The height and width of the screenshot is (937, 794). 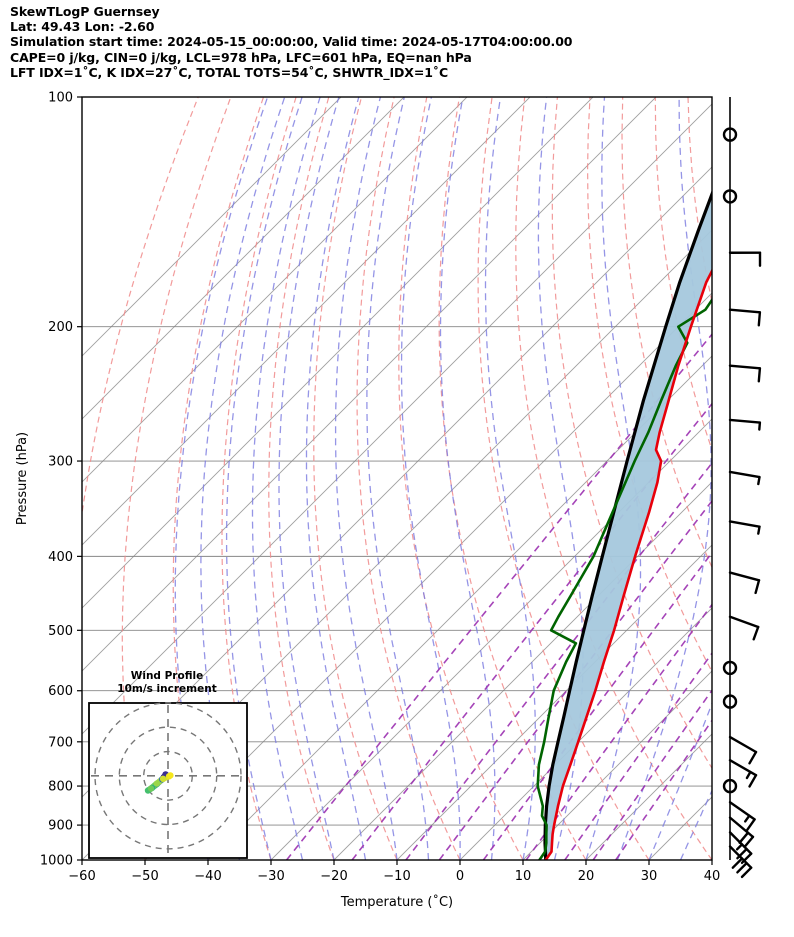 What do you see at coordinates (523, 876) in the screenshot?
I see `temperature-tick-label: 10` at bounding box center [523, 876].